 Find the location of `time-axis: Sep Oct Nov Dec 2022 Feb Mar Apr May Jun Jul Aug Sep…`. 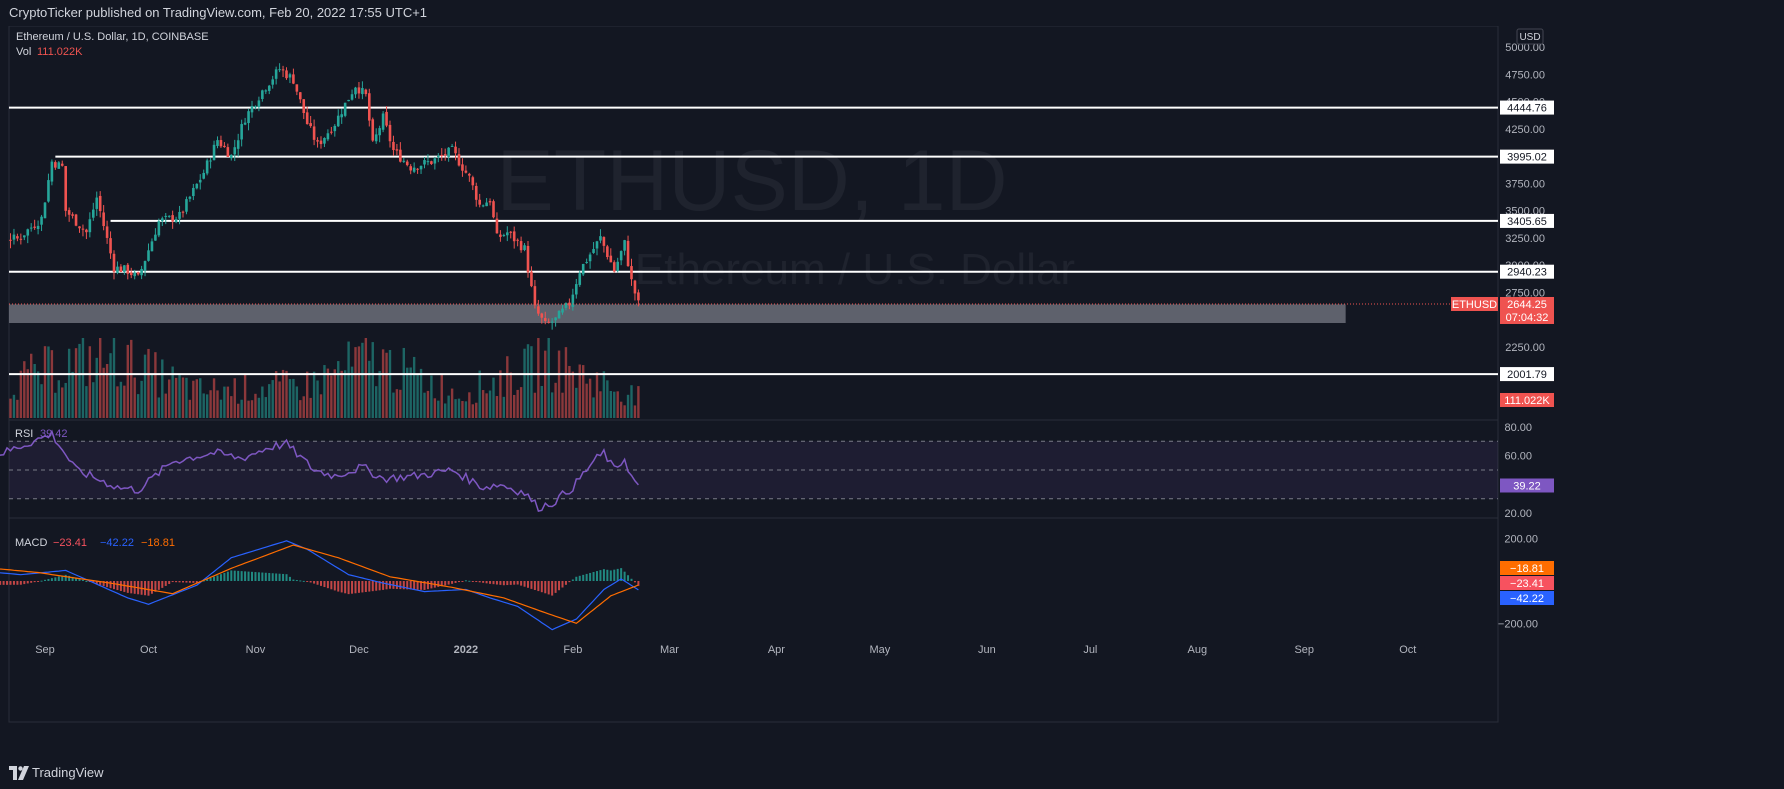

time-axis: Sep Oct Nov Dec 2022 Feb Mar Apr May Jun Jul Aug Sep… is located at coordinates (725, 650).